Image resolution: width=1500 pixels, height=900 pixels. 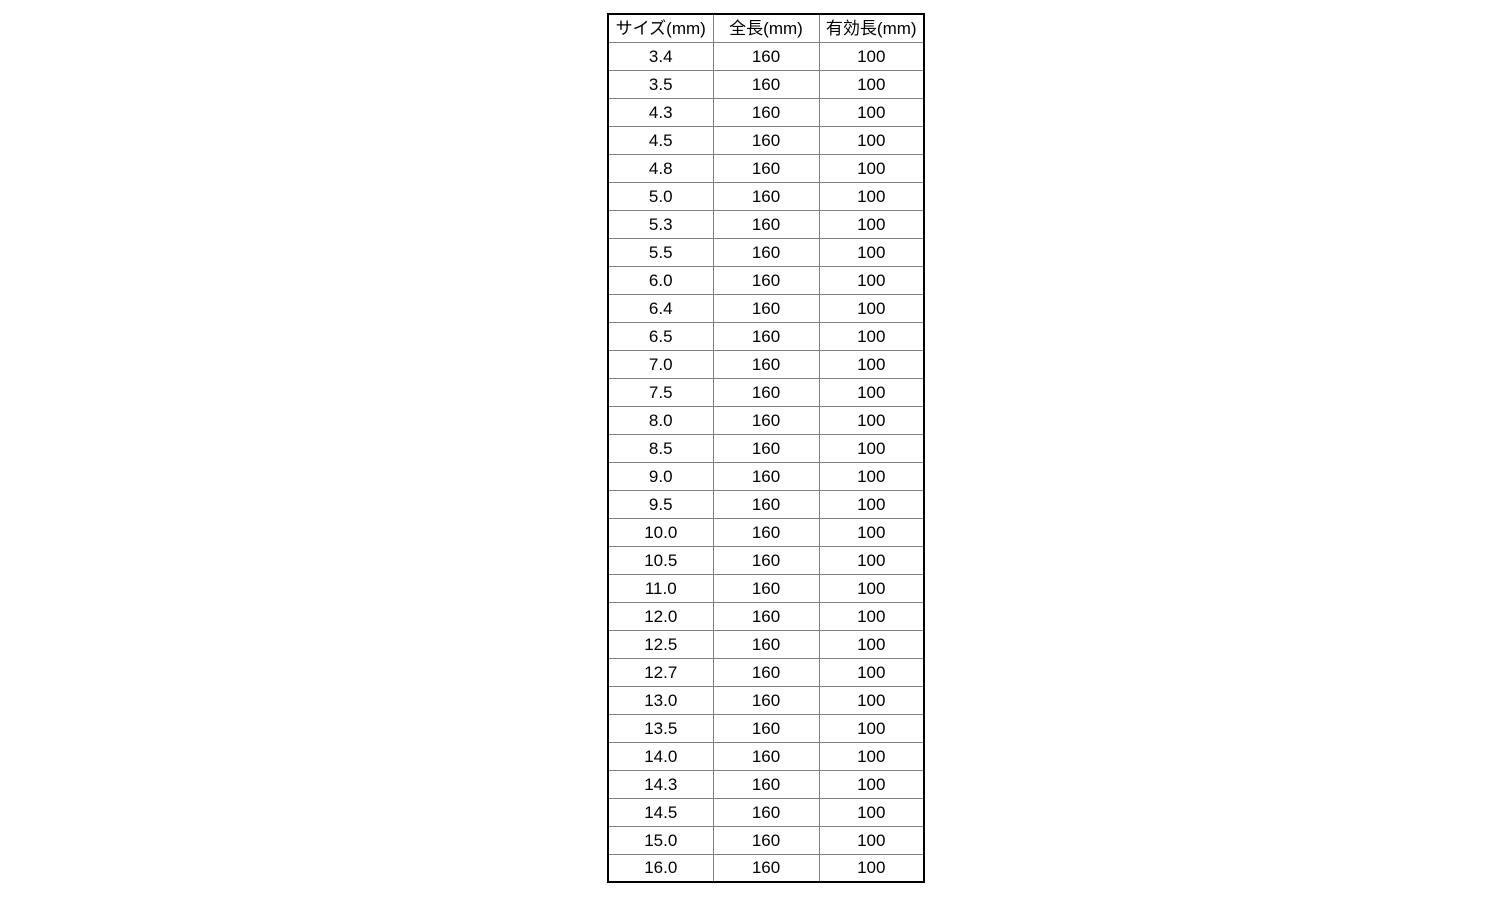 I want to click on table-cell: 12.7, so click(x=660, y=672).